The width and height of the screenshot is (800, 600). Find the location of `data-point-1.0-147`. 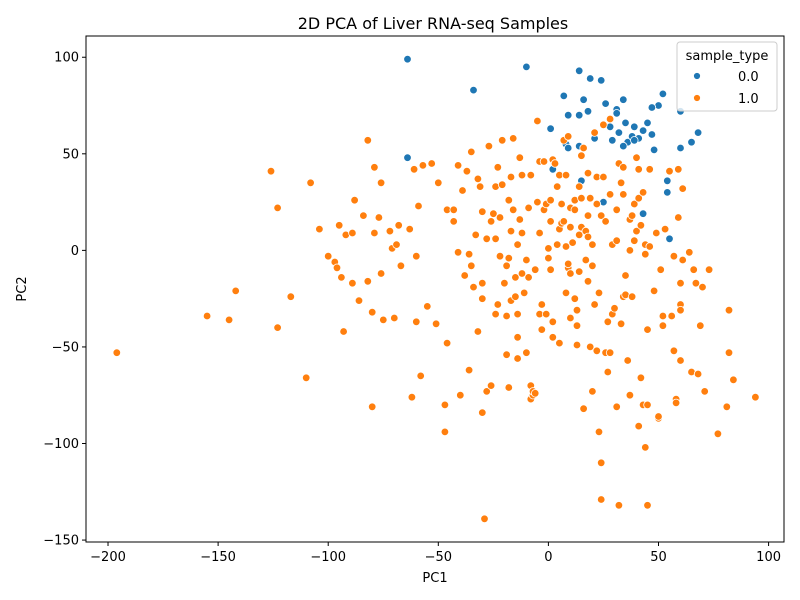

data-point-1.0-147 is located at coordinates (557, 244).